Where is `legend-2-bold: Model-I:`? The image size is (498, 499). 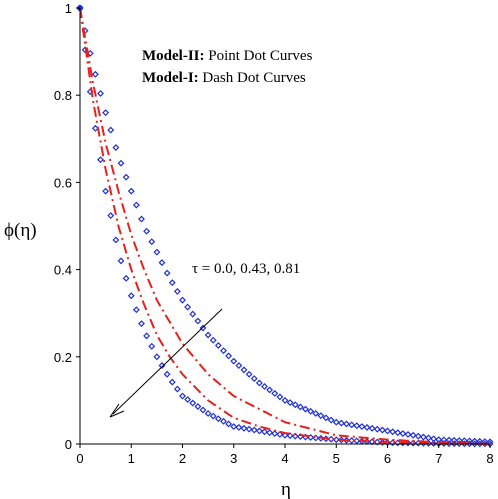
legend-2-bold: Model-I: is located at coordinates (170, 78).